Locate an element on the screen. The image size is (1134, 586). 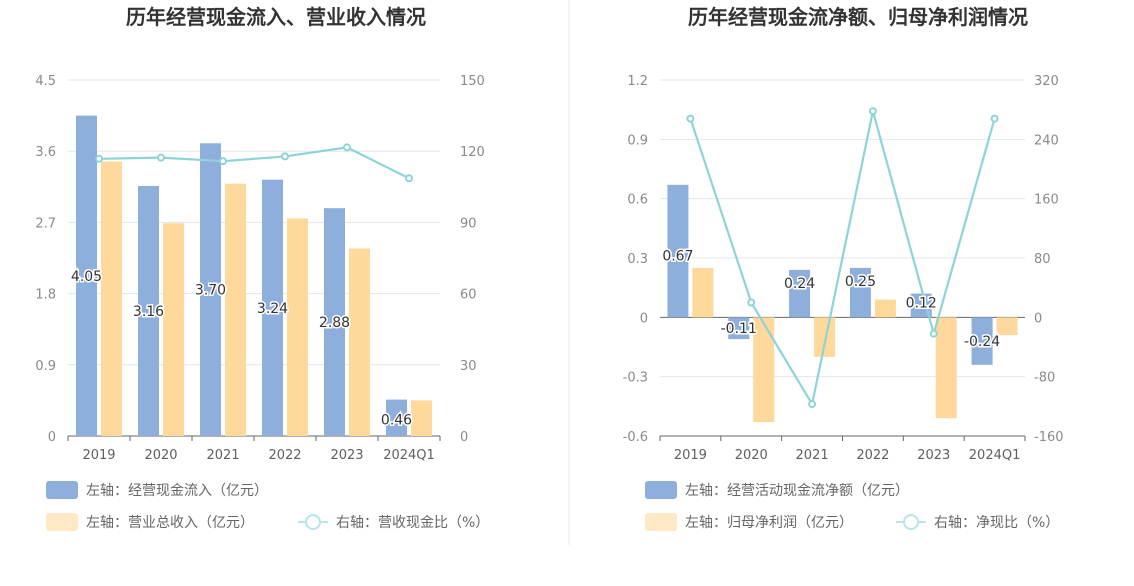
legend-label: 左轴：经营活动现金流净额（亿元） is located at coordinates (797, 491).